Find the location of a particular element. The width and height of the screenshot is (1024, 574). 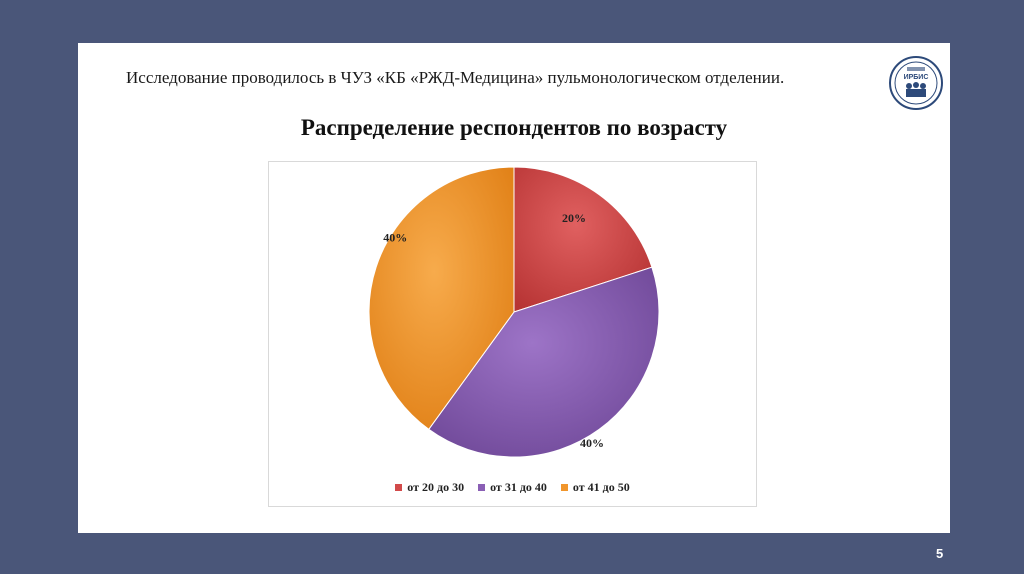

legend-label: от 31 до 40 is located at coordinates (518, 487).